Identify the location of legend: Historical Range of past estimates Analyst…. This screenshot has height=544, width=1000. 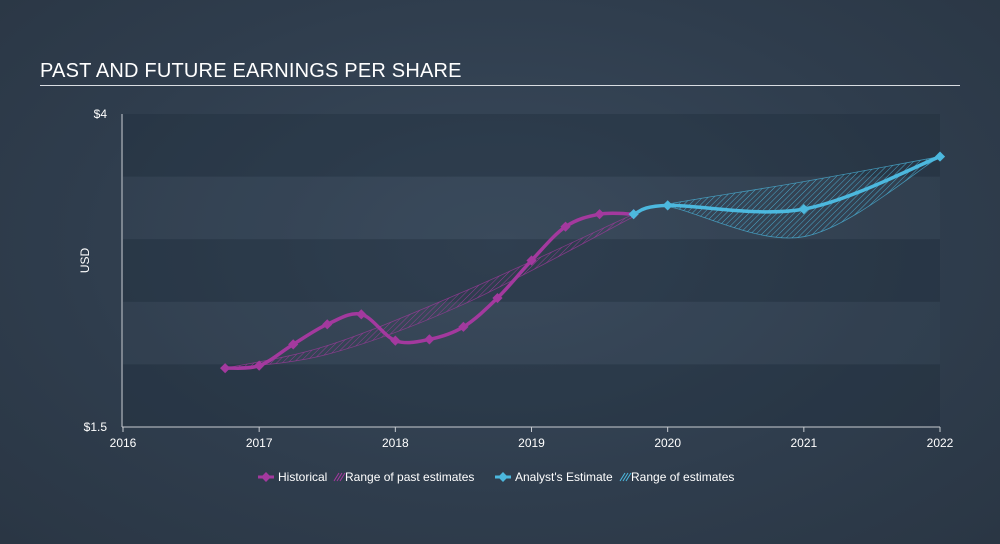
(496, 477).